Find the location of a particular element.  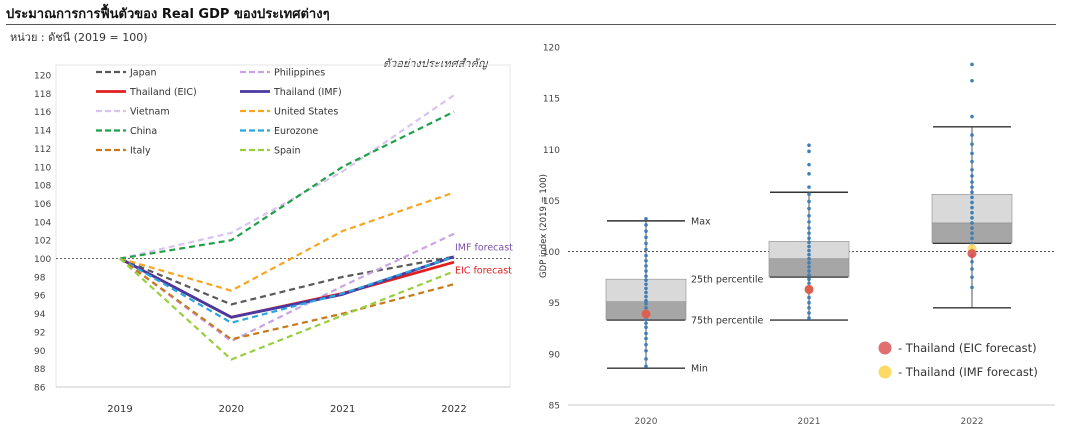

series-line-philippines is located at coordinates (287, 287).